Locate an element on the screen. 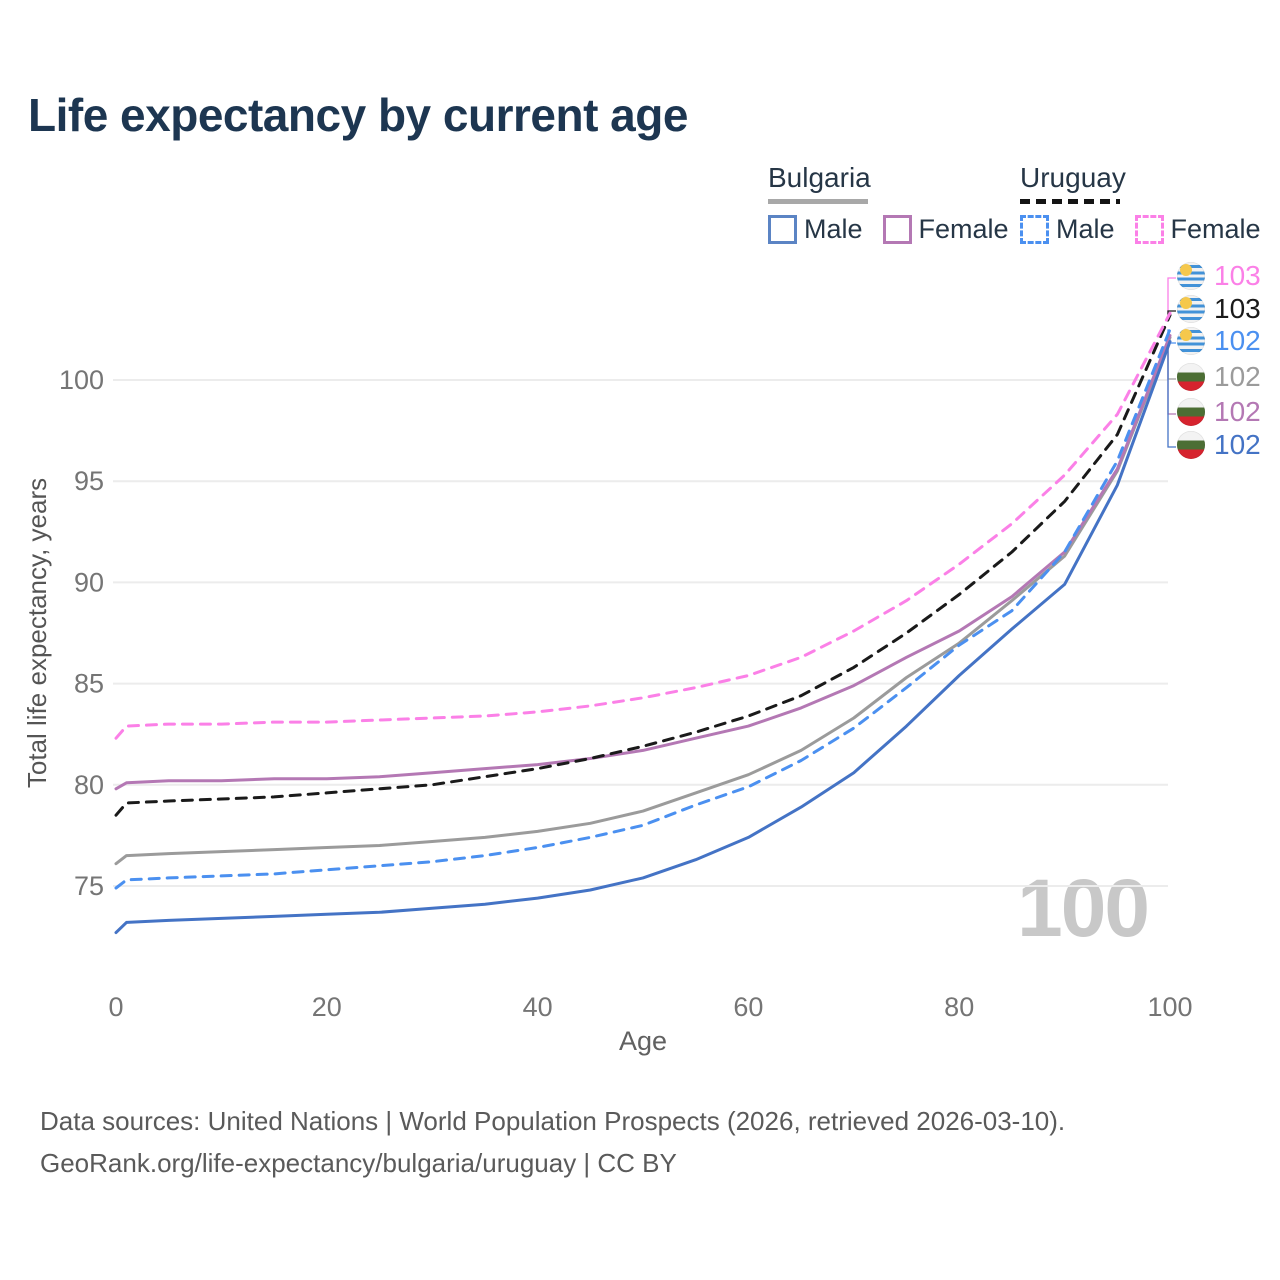 The image size is (1280, 1280). bulgaria-line-style-sample is located at coordinates (818, 201).